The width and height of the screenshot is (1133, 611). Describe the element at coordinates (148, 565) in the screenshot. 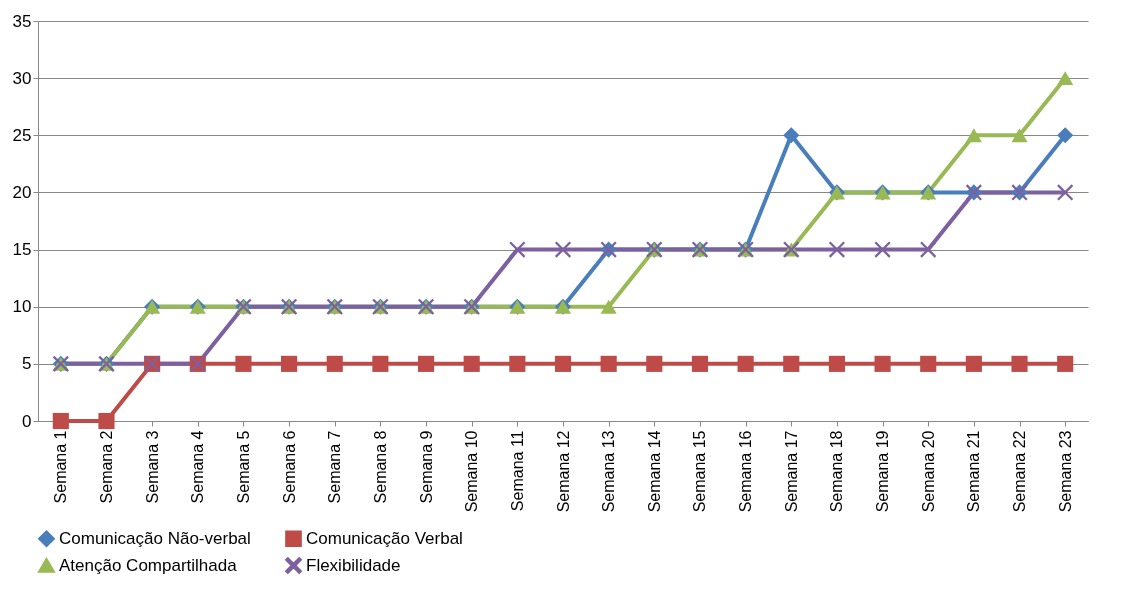

I see `legend-label: Atenção Compartilhada` at that location.